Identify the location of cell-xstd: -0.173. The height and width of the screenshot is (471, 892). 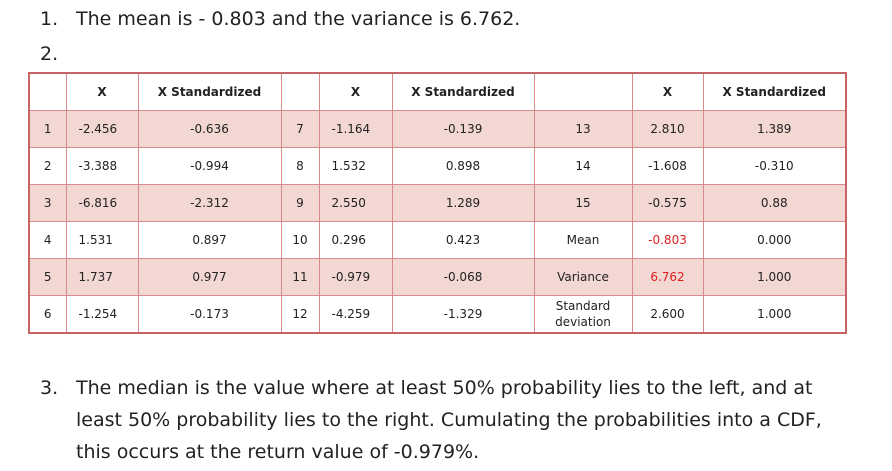
(209, 314).